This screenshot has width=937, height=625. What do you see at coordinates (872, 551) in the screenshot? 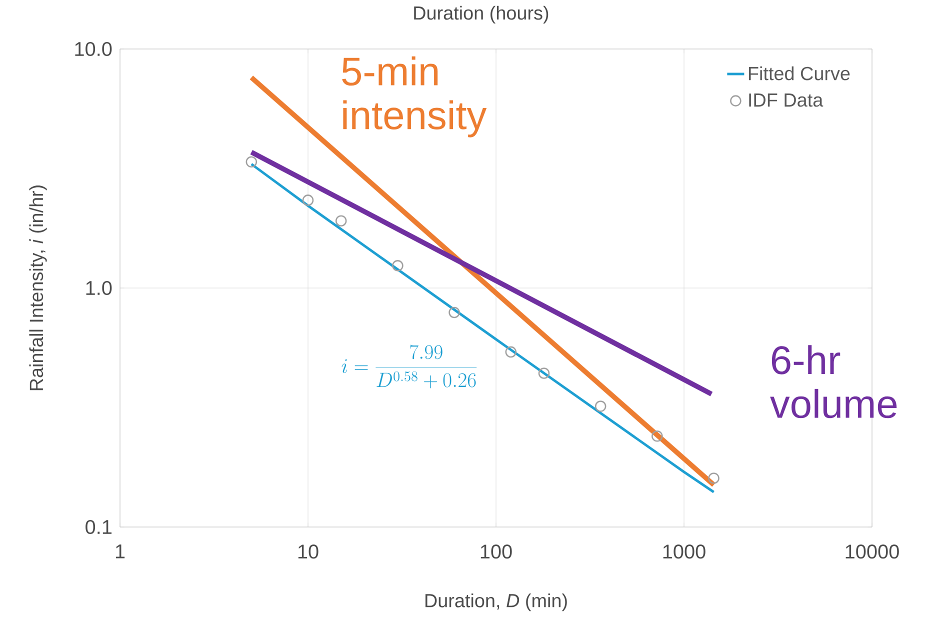
I see `x-tick-label: 10000` at bounding box center [872, 551].